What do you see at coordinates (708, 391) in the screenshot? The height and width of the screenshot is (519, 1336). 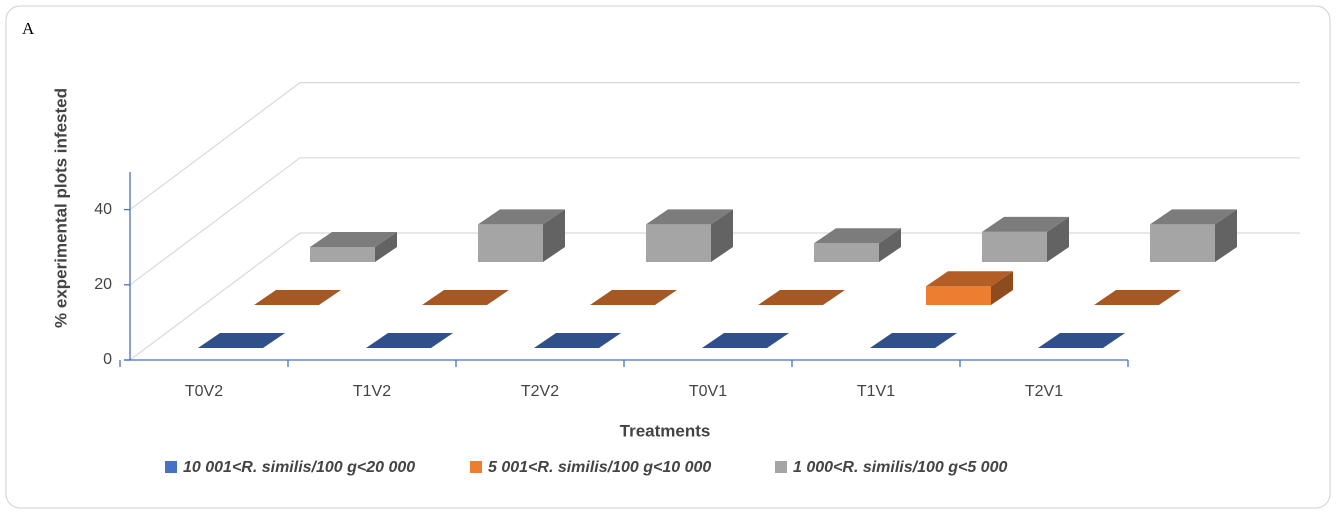 I see `x-tick-label: T0V1` at bounding box center [708, 391].